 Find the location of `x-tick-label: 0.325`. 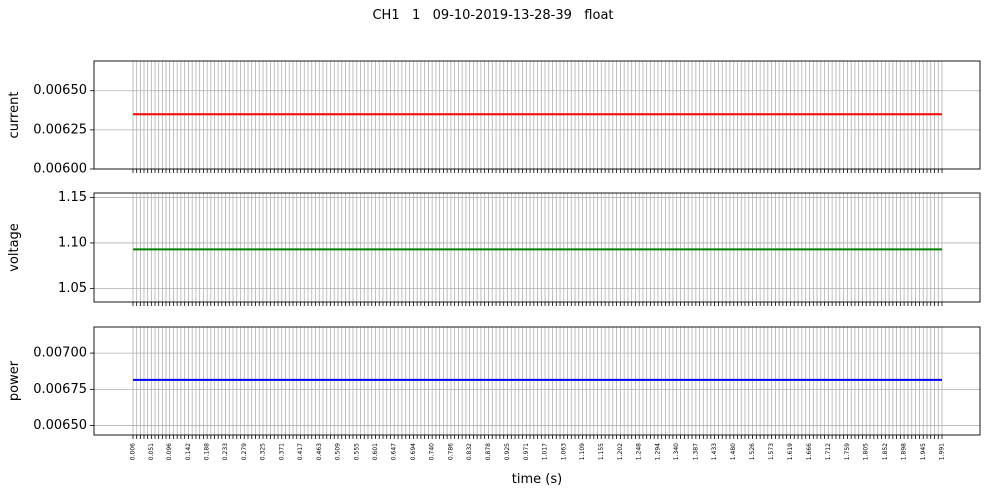

x-tick-label: 0.325 is located at coordinates (263, 451).